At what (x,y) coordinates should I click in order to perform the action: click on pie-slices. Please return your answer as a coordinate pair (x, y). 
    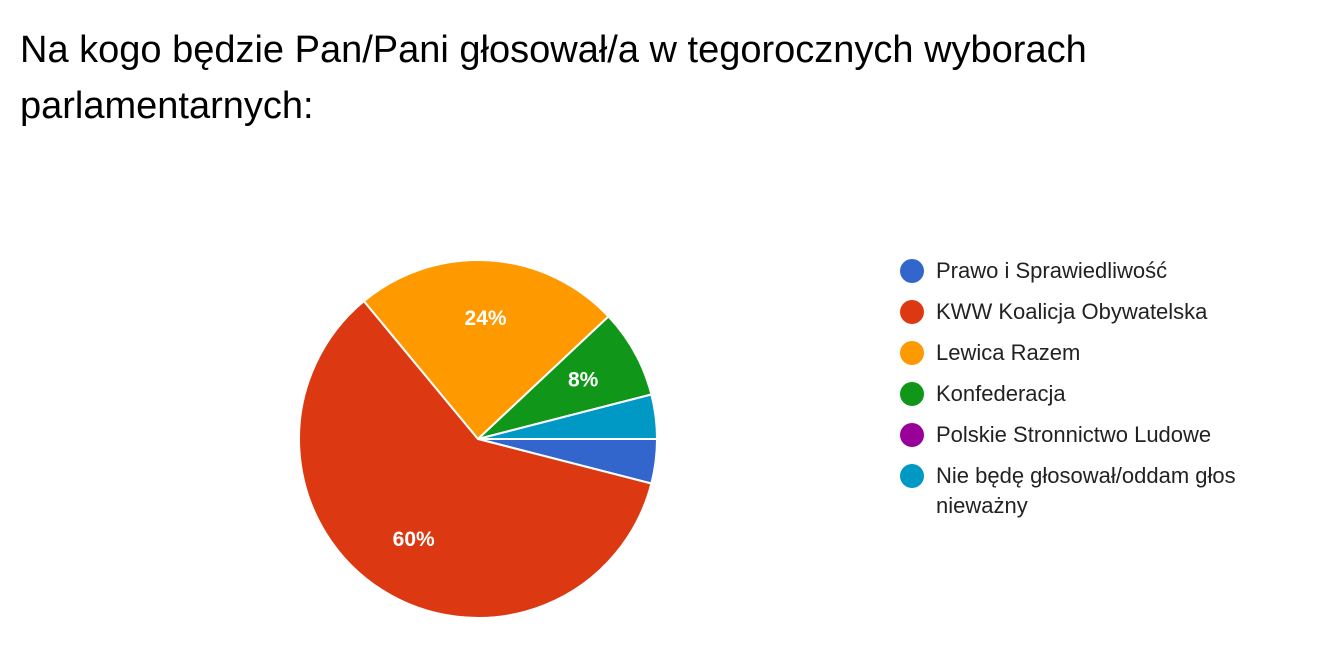
    Looking at the image, I should click on (478, 439).